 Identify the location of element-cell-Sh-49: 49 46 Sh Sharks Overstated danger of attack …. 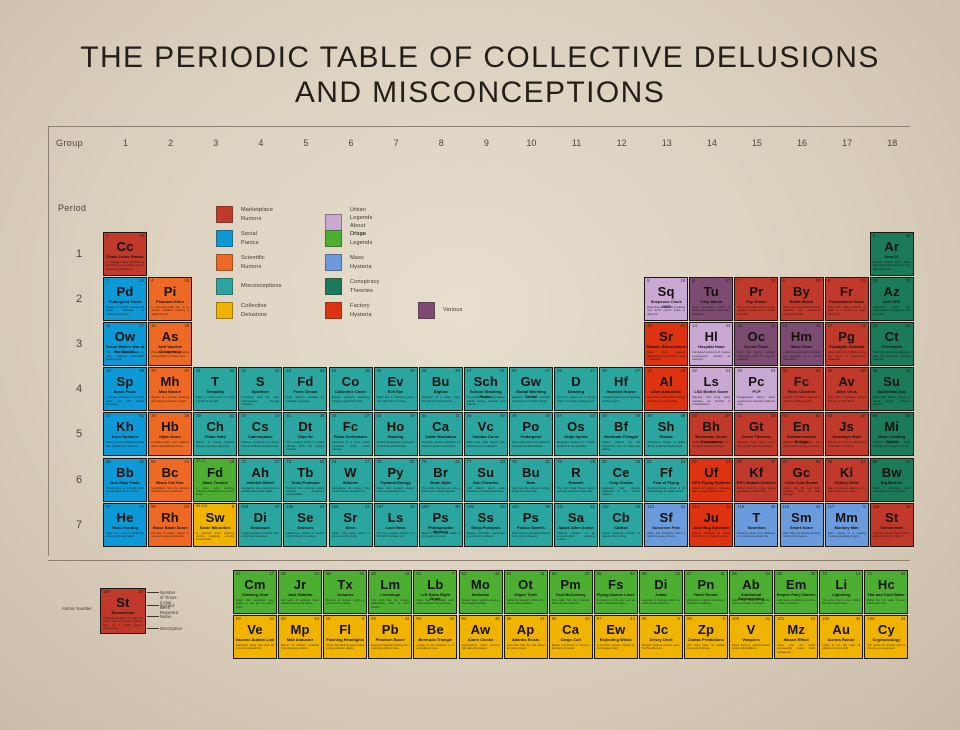
(666, 434).